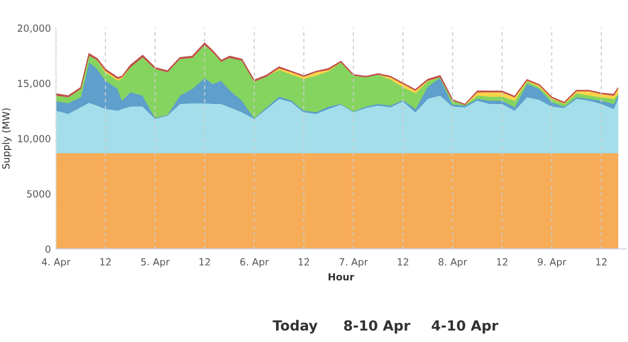 The width and height of the screenshot is (628, 342). What do you see at coordinates (7, 138) in the screenshot?
I see `y-axis-title: Supply (MW)` at bounding box center [7, 138].